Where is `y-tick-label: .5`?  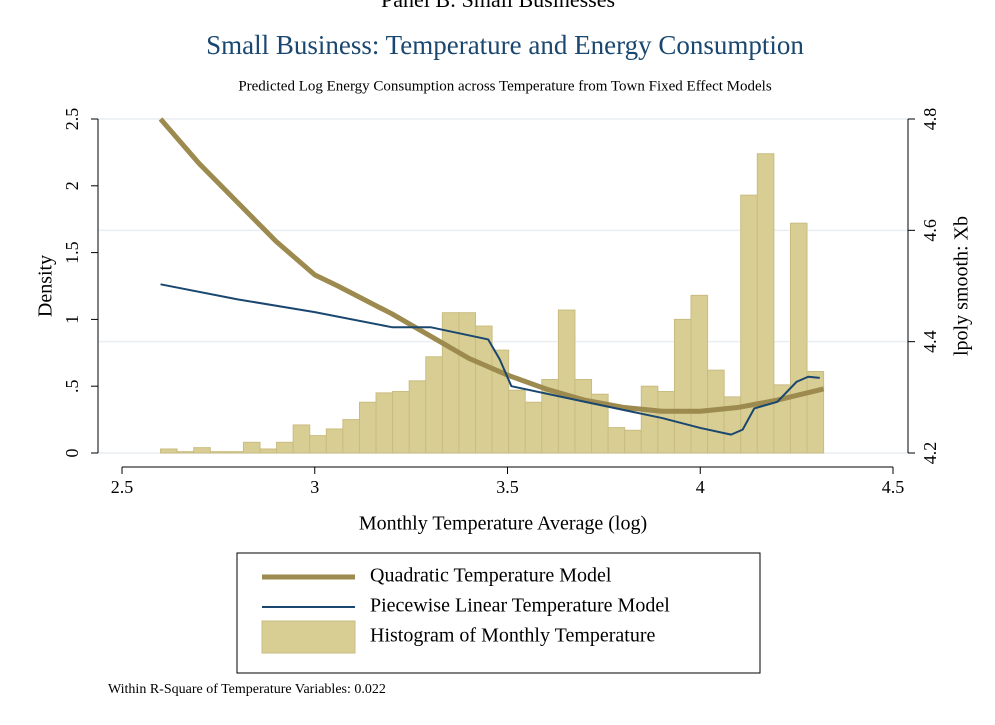
y-tick-label: .5 is located at coordinates (72, 386).